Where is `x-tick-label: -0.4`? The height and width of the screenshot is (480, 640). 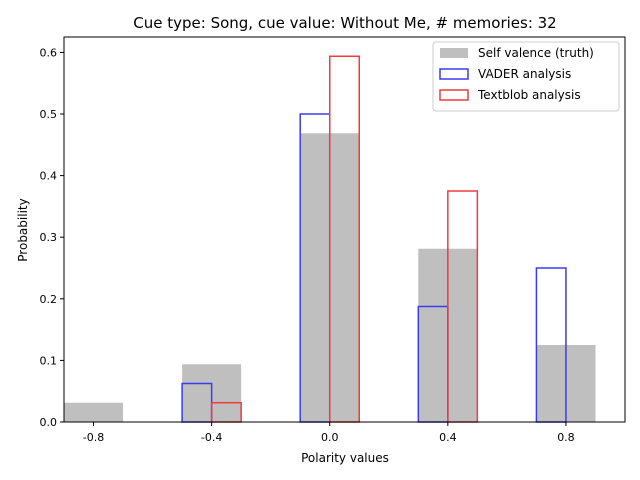 x-tick-label: -0.4 is located at coordinates (211, 437).